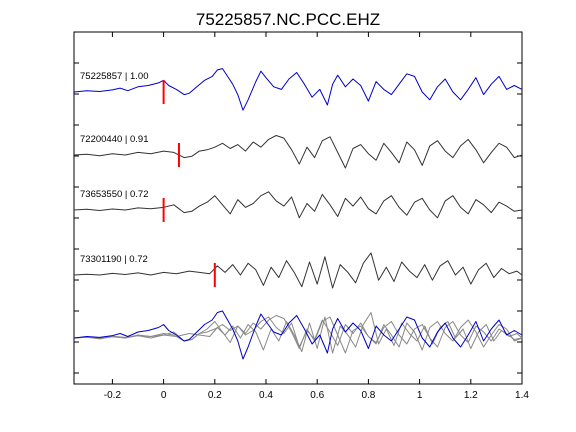  What do you see at coordinates (266, 395) in the screenshot?
I see `x-tick-label: 0.4` at bounding box center [266, 395].